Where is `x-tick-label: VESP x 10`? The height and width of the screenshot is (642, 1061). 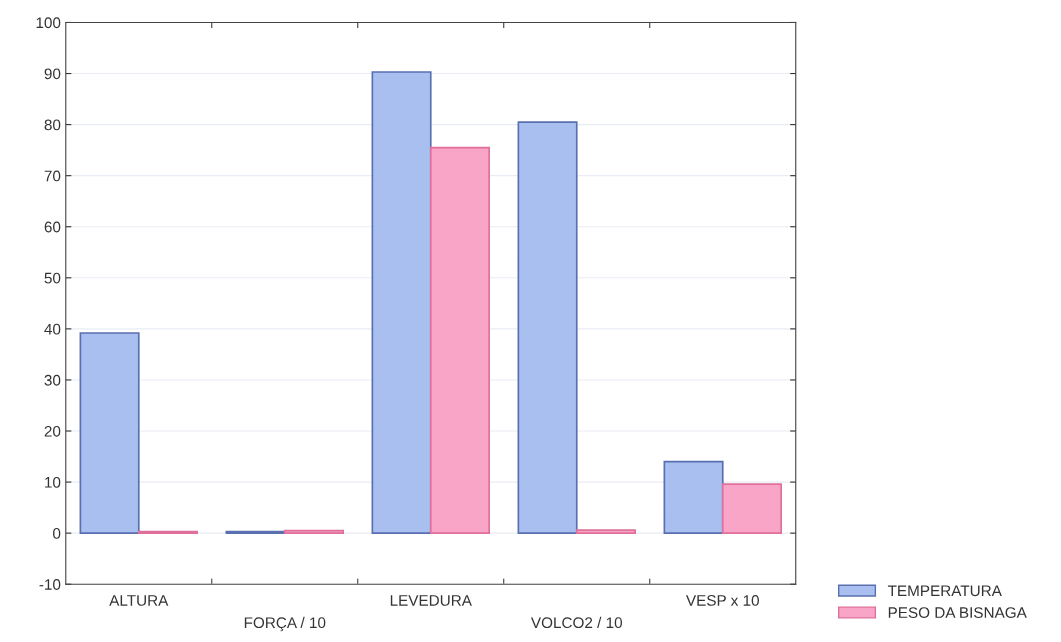
x-tick-label: VESP x 10 is located at coordinates (722, 600).